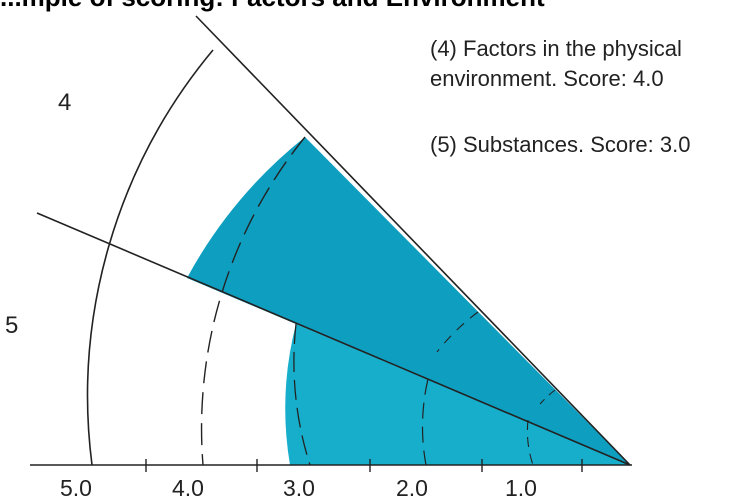 The height and width of the screenshot is (501, 737). Describe the element at coordinates (412, 488) in the screenshot. I see `axis-label-2: 2.0` at that location.